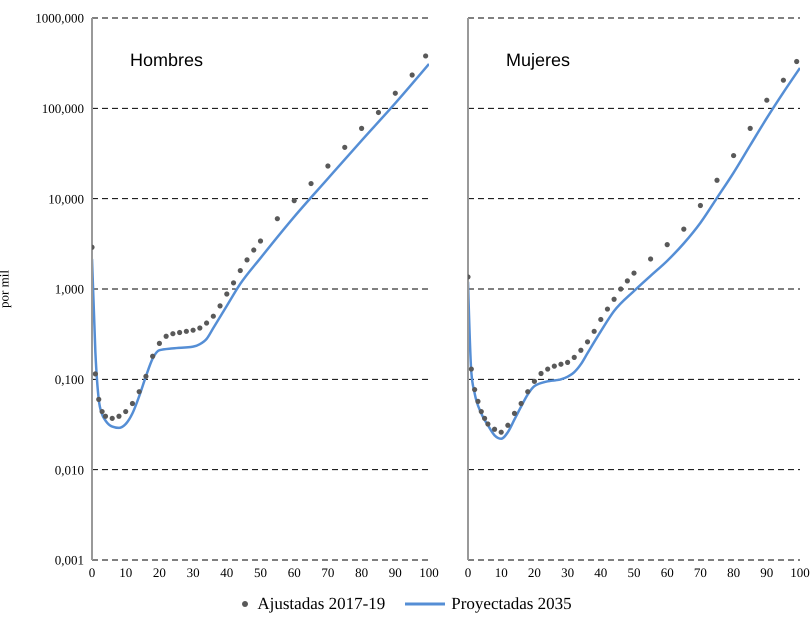 This screenshot has height=621, width=811. Describe the element at coordinates (69, 379) in the screenshot. I see `y-tick-label: 0,100` at that location.